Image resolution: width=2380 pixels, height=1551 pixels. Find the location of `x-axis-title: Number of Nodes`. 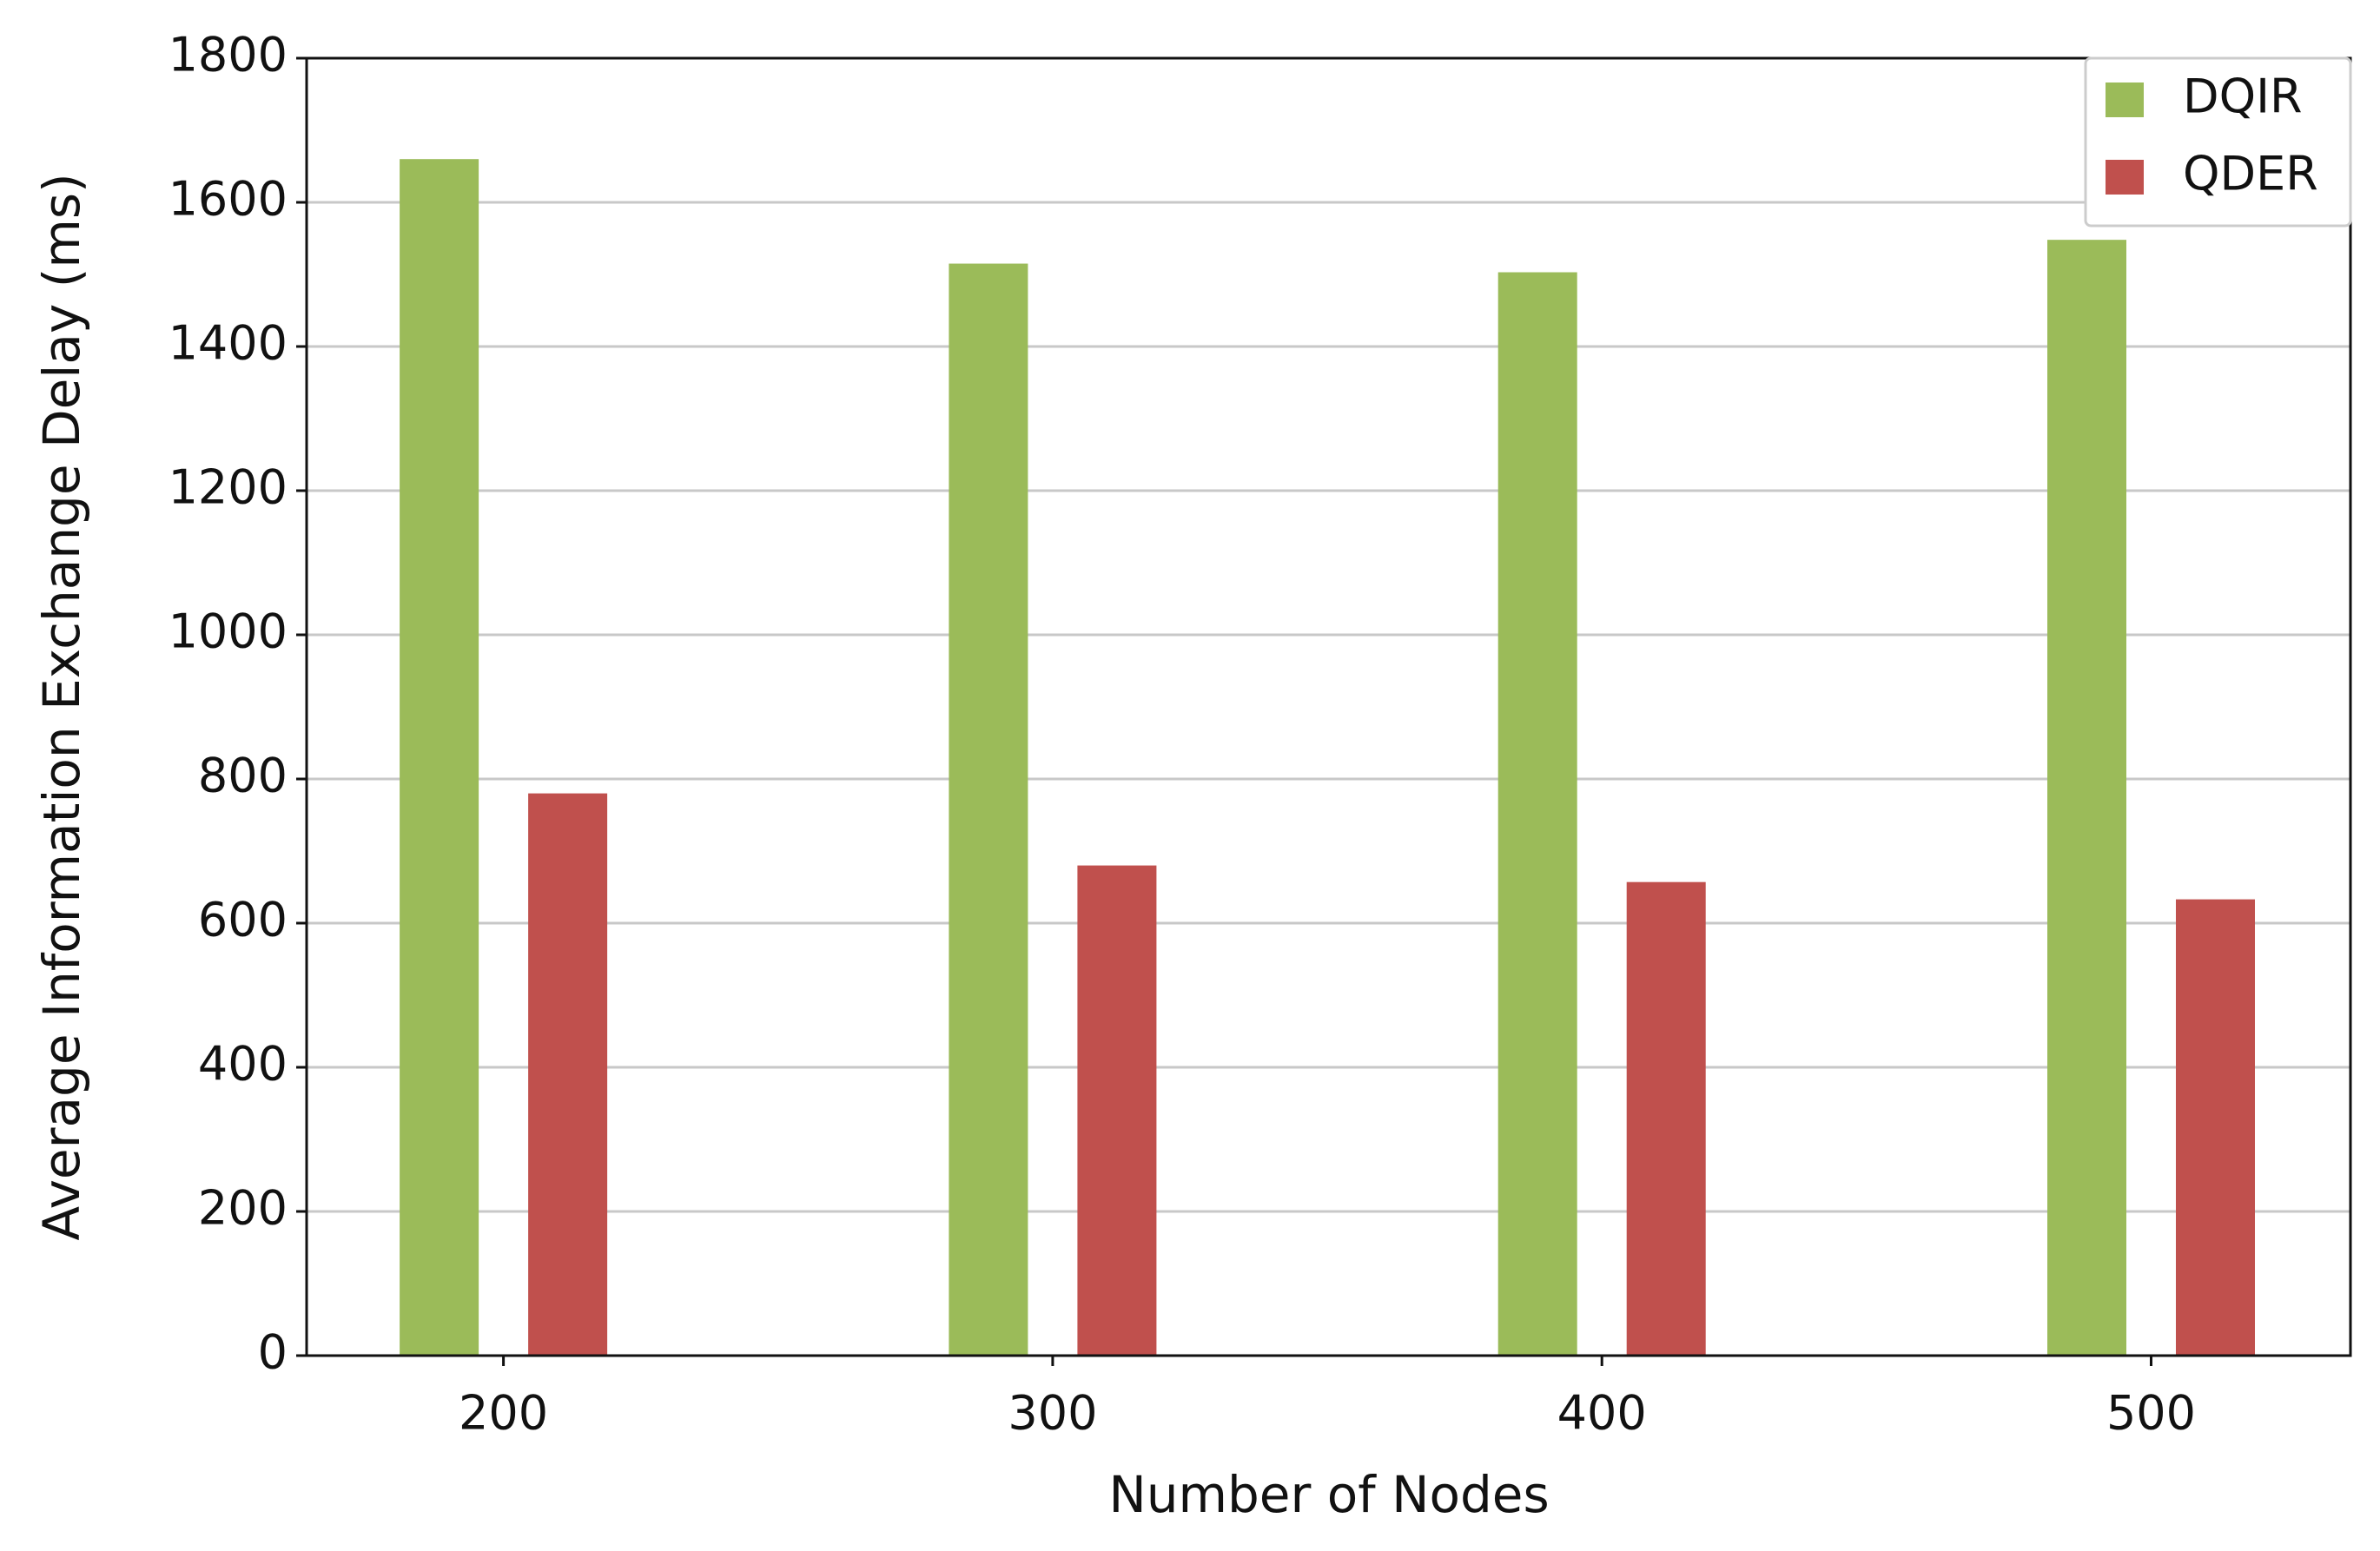

x-axis-title: Number of Nodes is located at coordinates (1328, 1494).